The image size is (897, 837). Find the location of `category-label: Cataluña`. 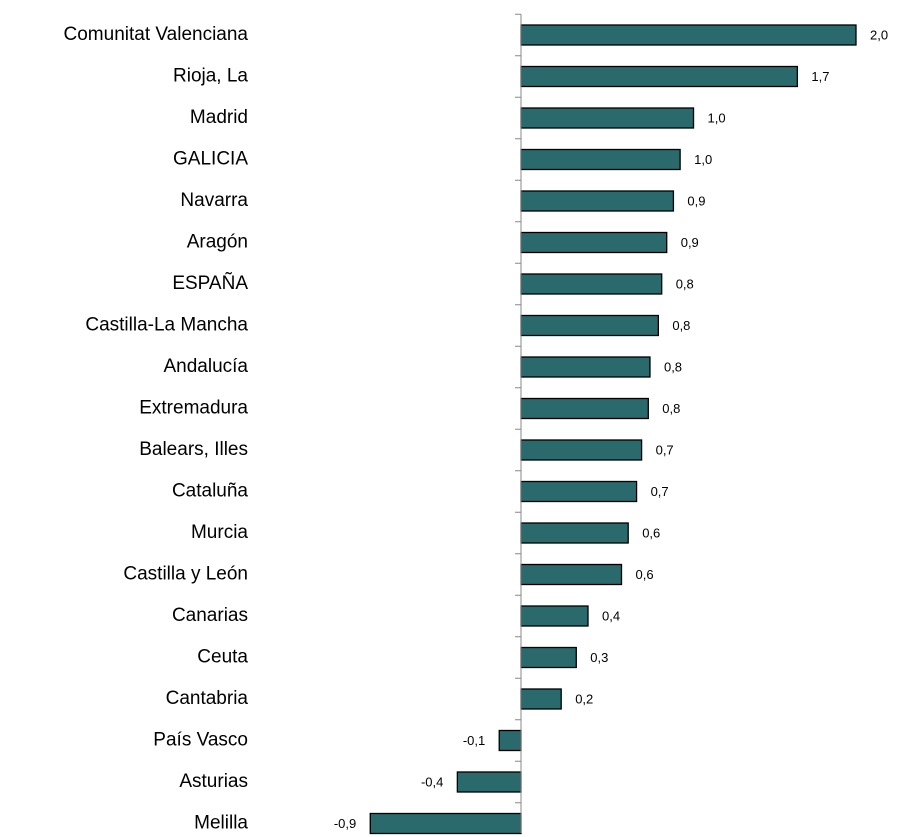

category-label: Cataluña is located at coordinates (210, 491).